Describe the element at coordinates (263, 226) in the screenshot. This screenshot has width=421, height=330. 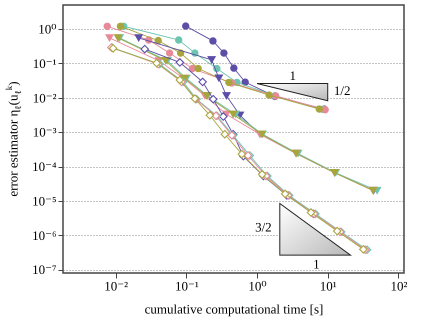
I see `annotation: 3/2` at that location.